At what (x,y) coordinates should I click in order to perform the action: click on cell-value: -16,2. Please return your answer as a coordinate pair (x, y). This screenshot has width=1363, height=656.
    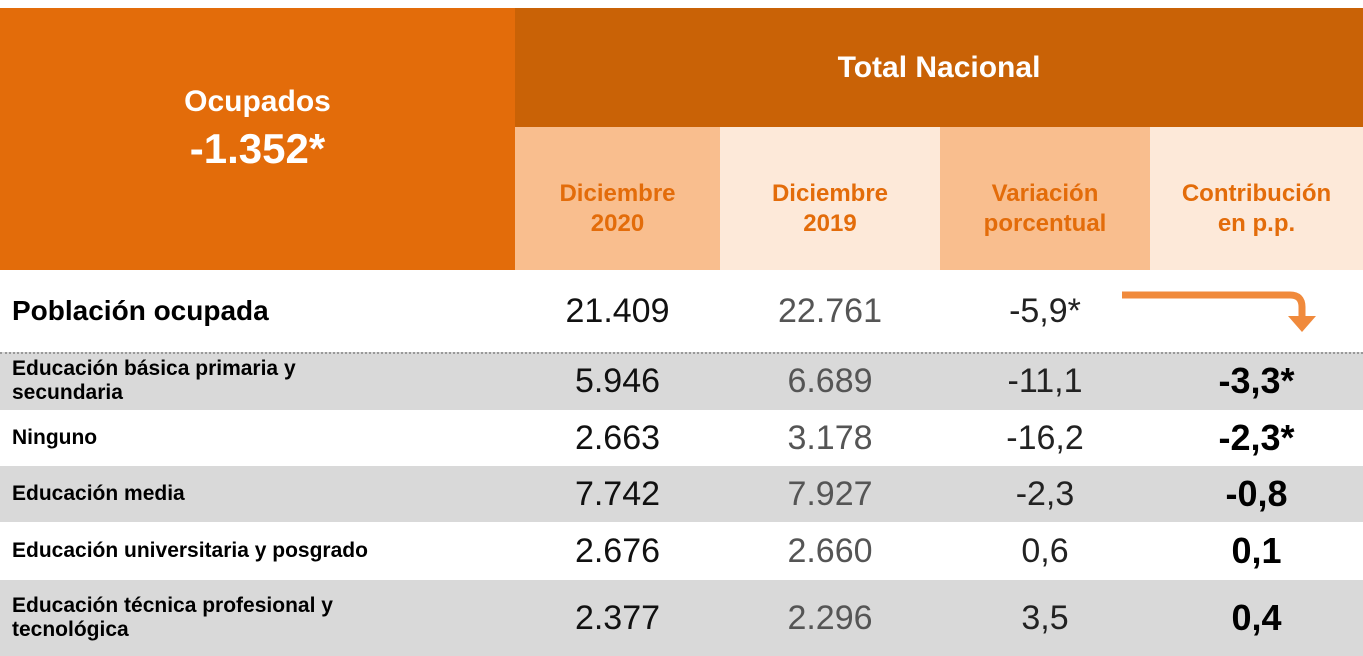
    Looking at the image, I should click on (1045, 437).